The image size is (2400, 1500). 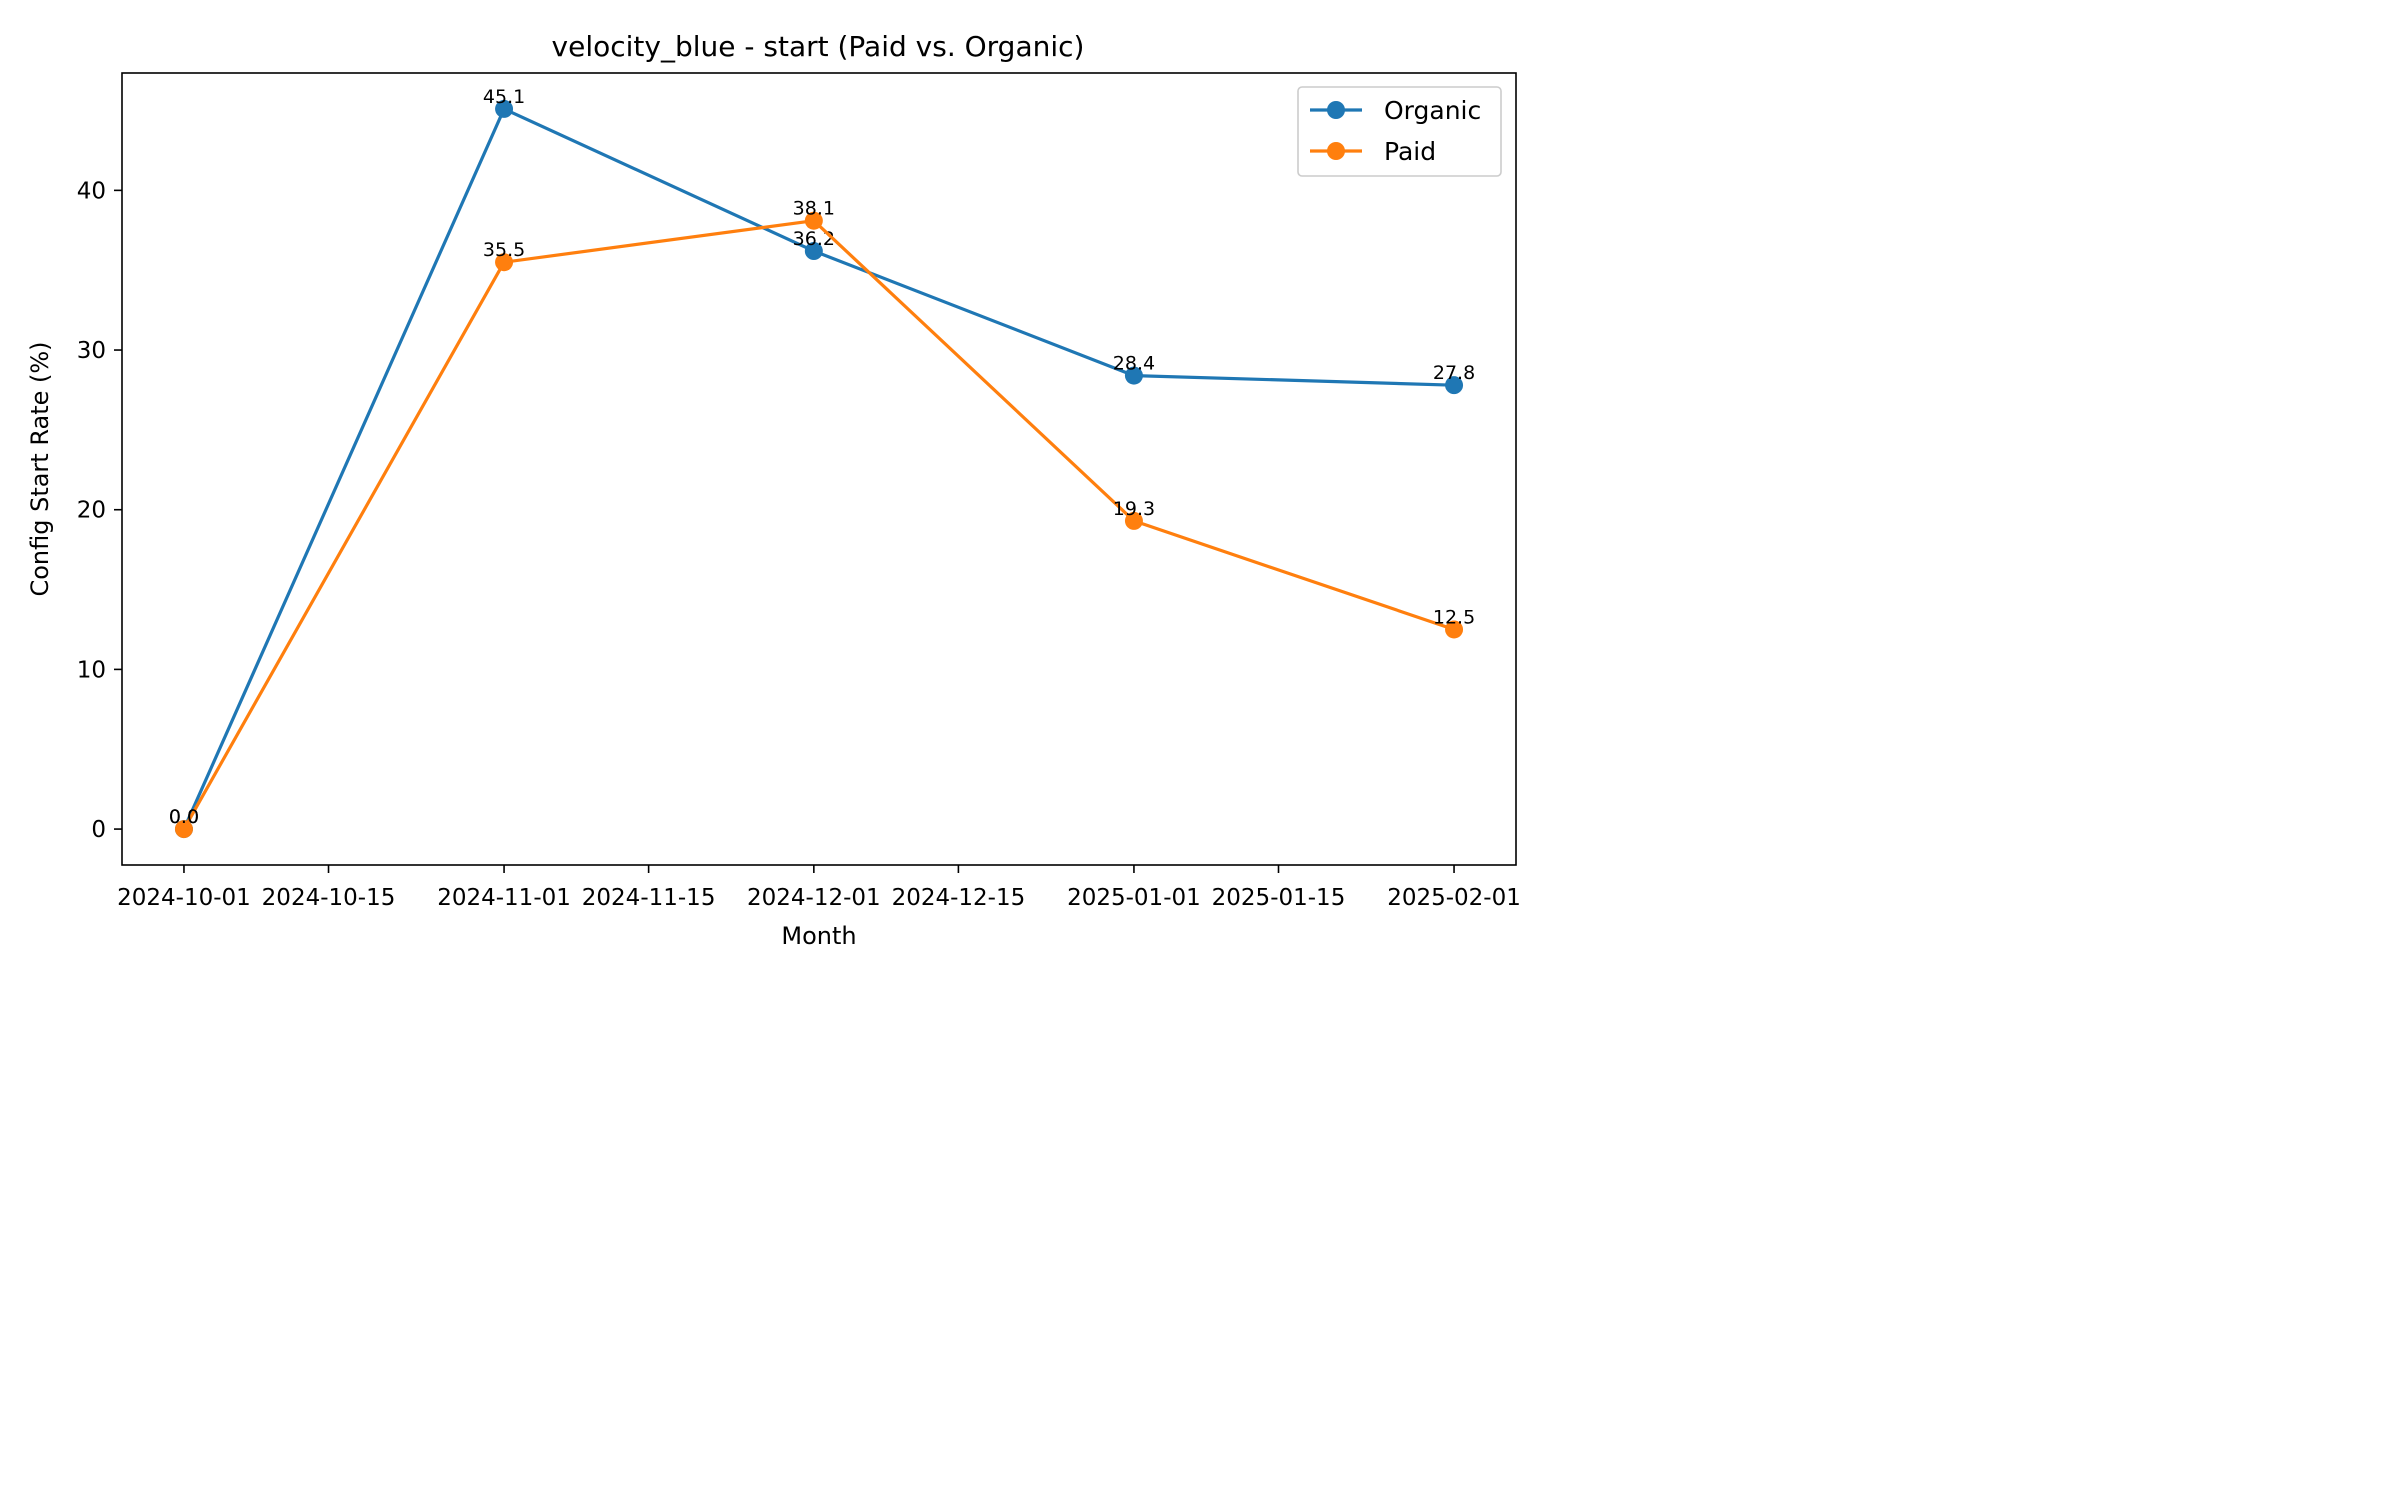 I want to click on data-label-organic: 0.0, so click(x=184, y=817).